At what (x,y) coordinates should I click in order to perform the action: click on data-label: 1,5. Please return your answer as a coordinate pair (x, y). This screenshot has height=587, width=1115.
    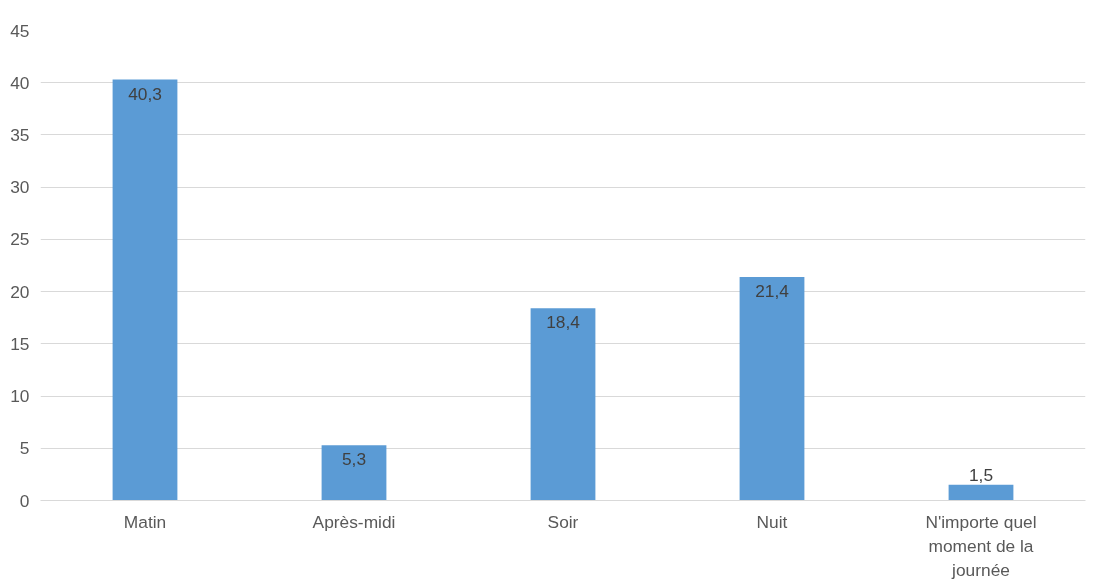
    Looking at the image, I should click on (981, 474).